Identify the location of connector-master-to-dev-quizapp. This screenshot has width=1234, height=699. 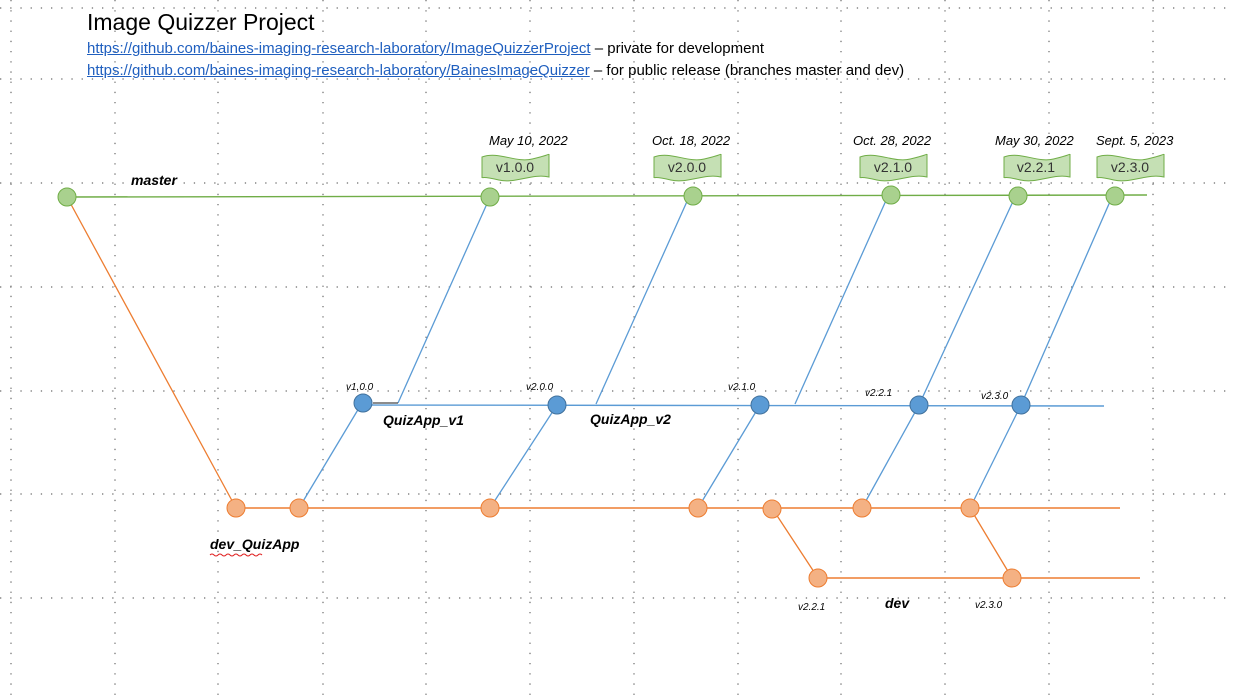
(151, 352).